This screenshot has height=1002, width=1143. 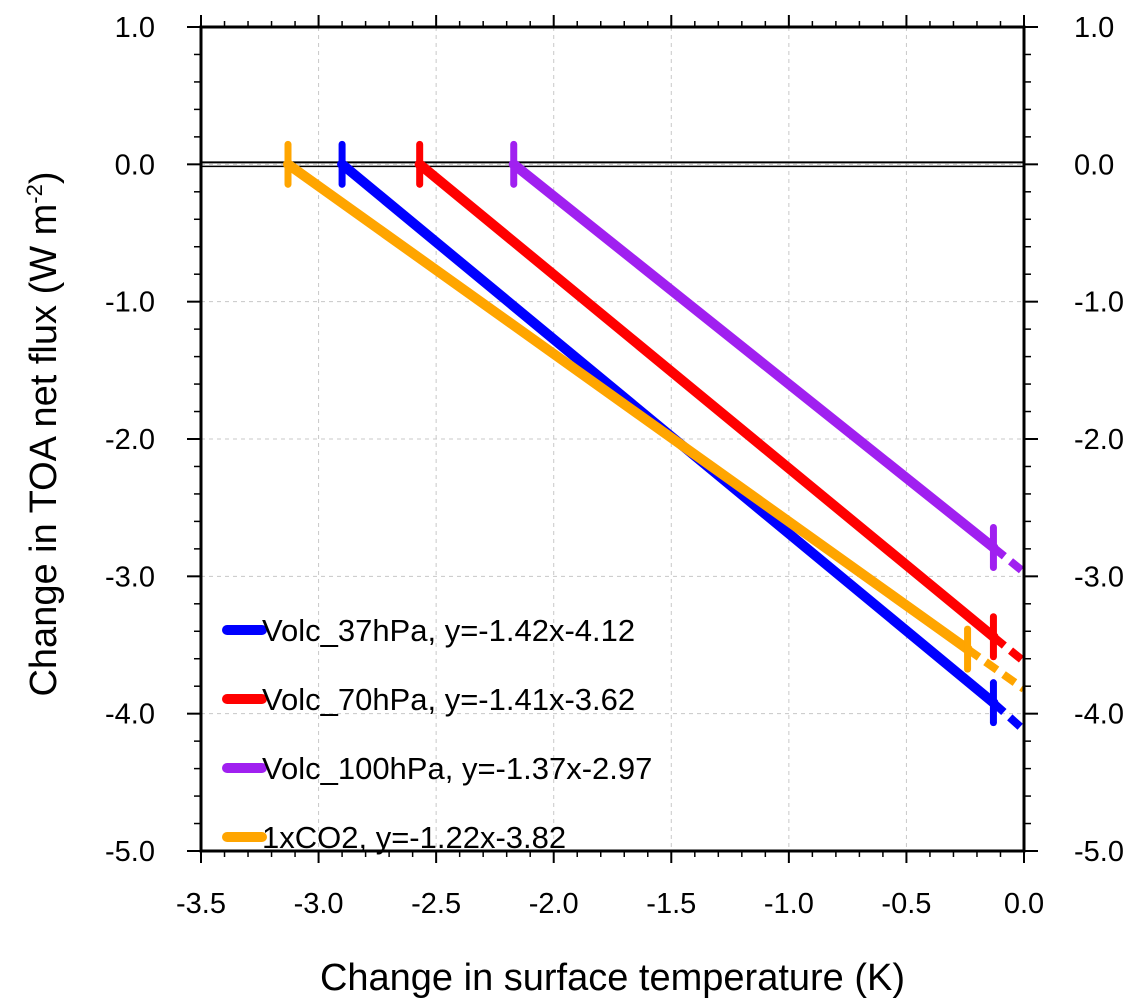 What do you see at coordinates (44, 177) in the screenshot?
I see `y-axis-title-close: )` at bounding box center [44, 177].